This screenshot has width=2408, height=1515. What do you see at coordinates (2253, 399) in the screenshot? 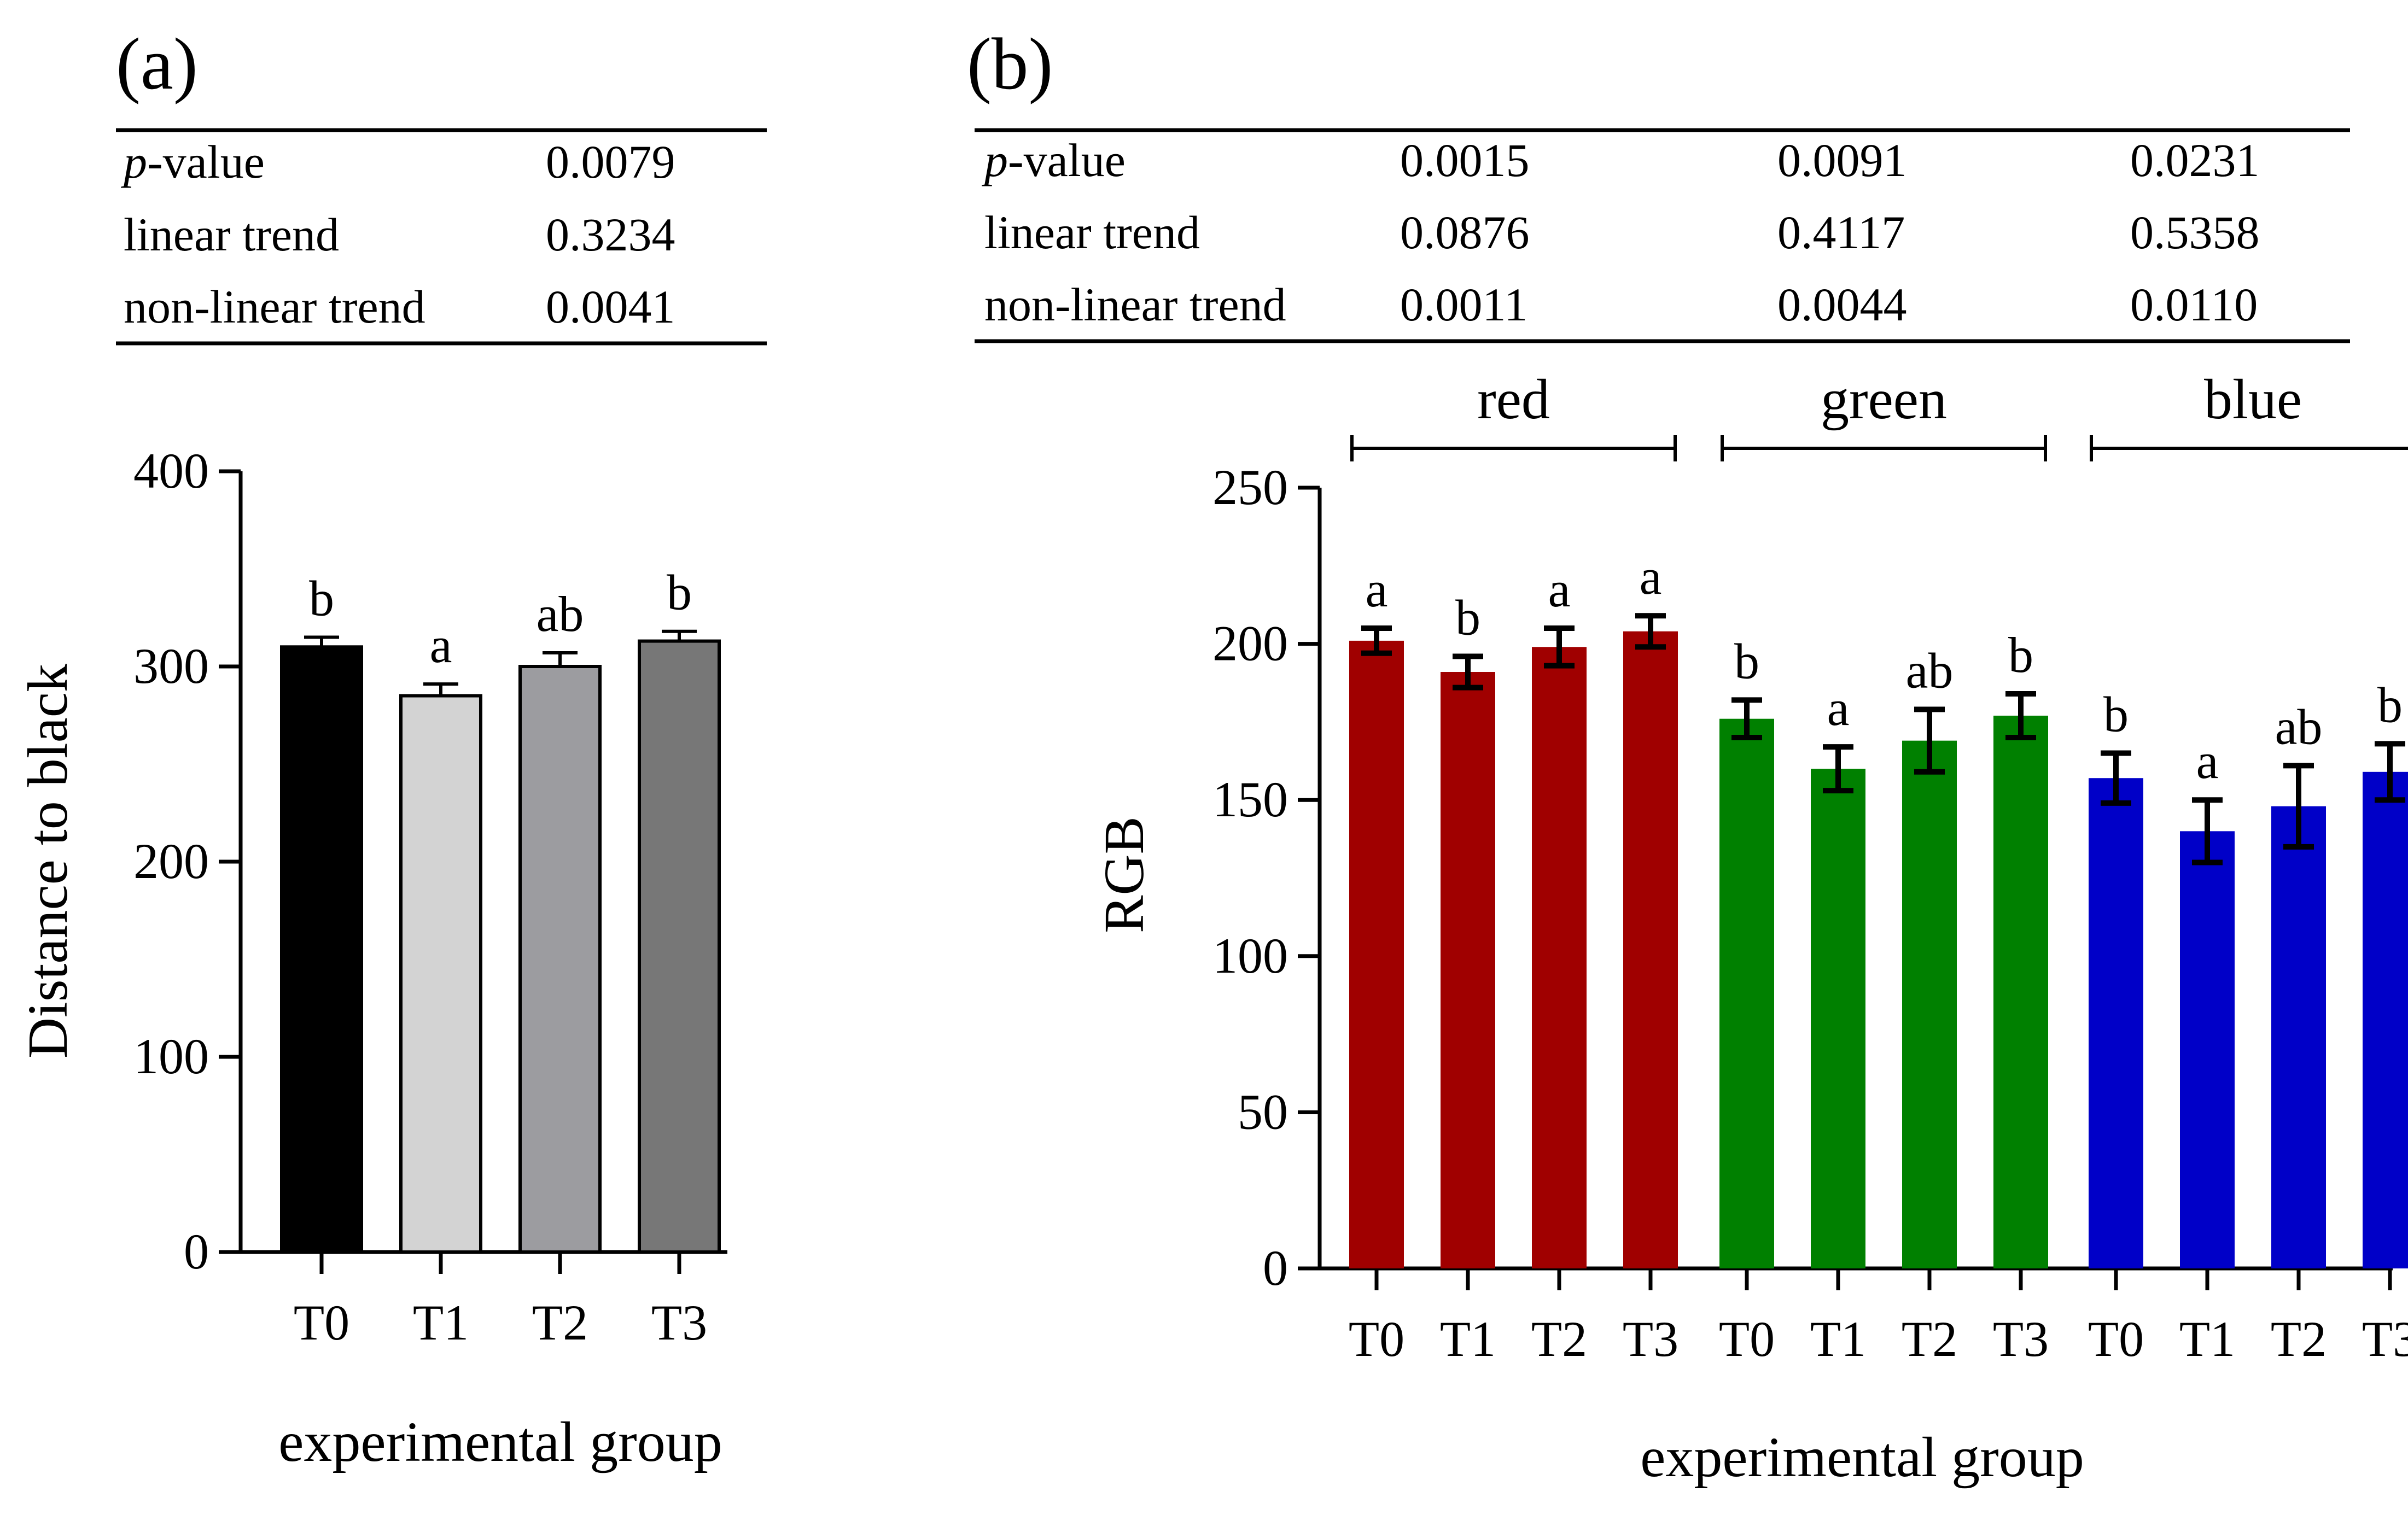
I see `group-label: blue` at bounding box center [2253, 399].